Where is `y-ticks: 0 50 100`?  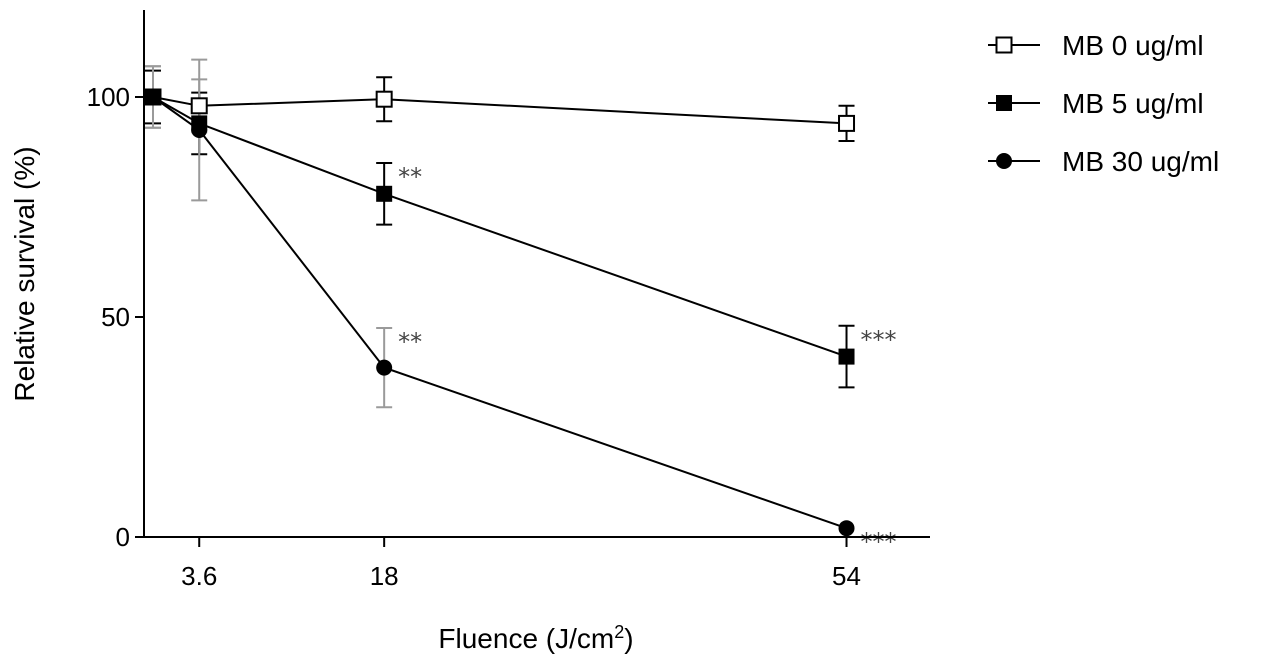
y-ticks: 0 50 100 is located at coordinates (115, 317).